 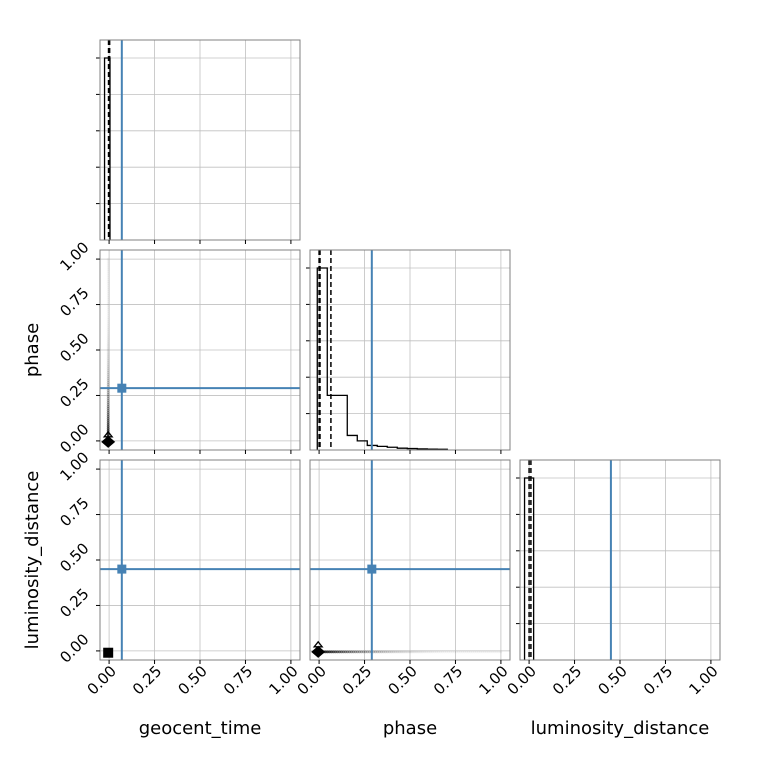 I want to click on y-tick-label: 0.50, so click(x=74, y=557).